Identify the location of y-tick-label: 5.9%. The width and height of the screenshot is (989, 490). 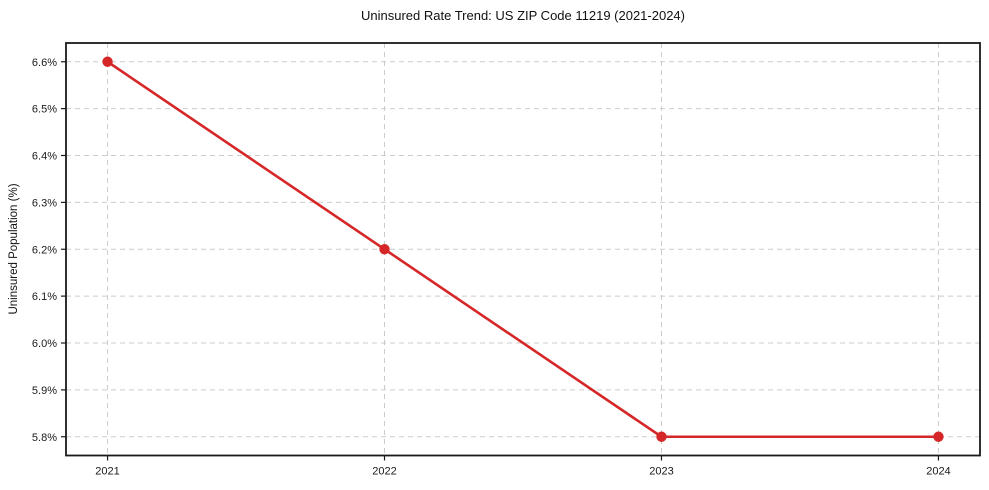
(44, 391).